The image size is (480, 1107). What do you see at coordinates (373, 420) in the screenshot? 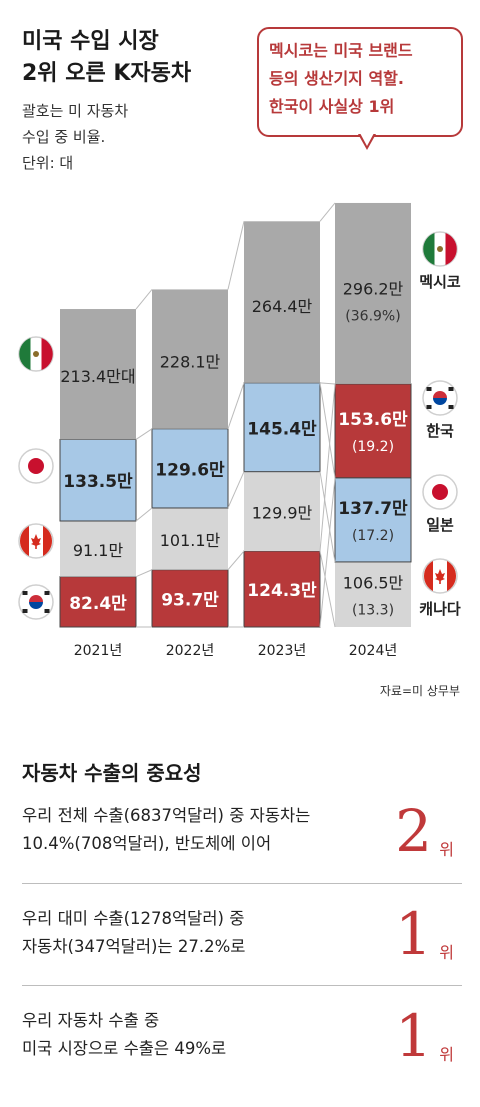
I see `value-label-korea: 153.6만` at bounding box center [373, 420].